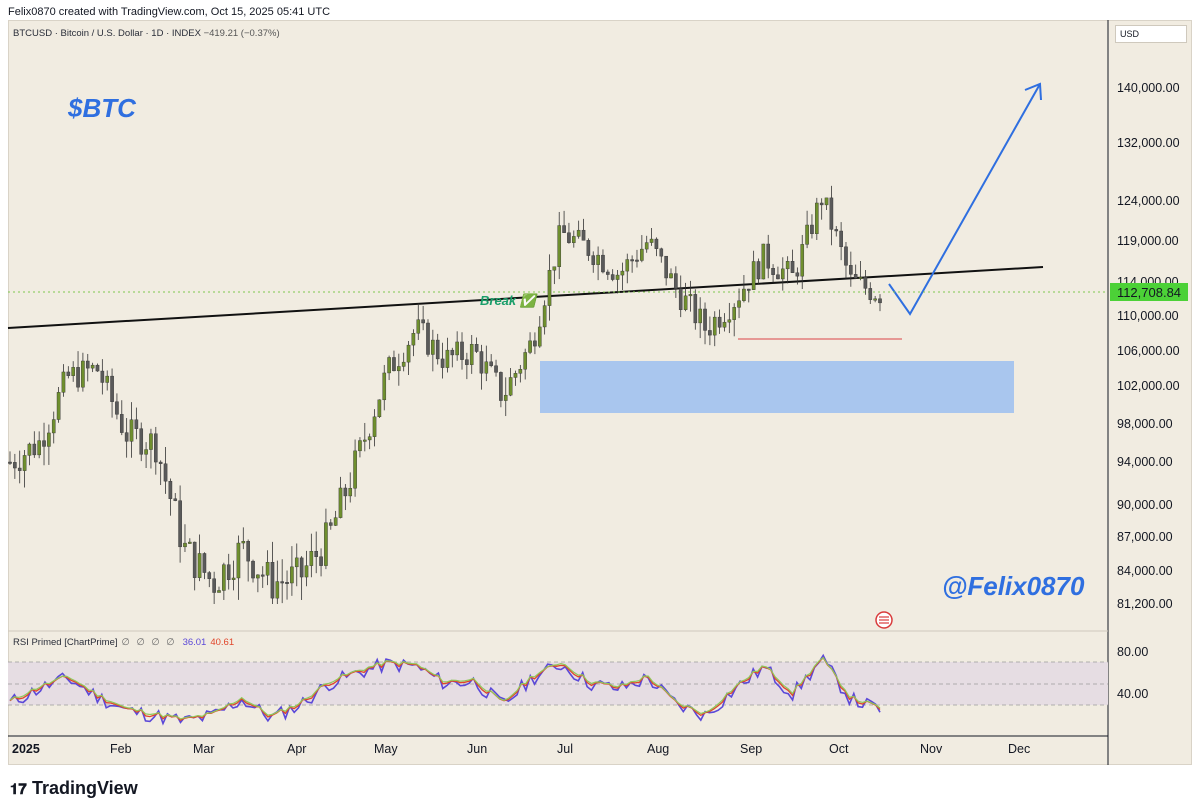  I want to click on price-tick-label: 90,000.00, so click(1145, 505).